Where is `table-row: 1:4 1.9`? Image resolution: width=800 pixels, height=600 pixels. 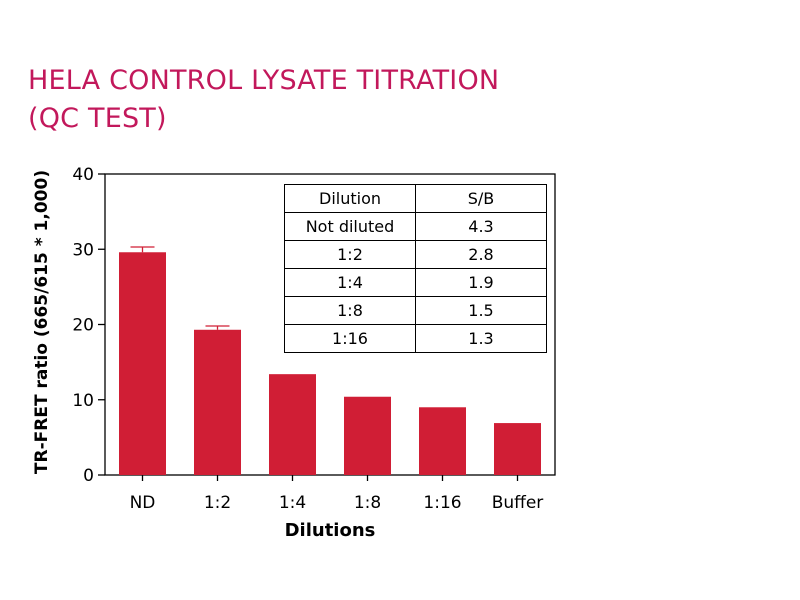
table-row: 1:4 1.9 is located at coordinates (415, 282).